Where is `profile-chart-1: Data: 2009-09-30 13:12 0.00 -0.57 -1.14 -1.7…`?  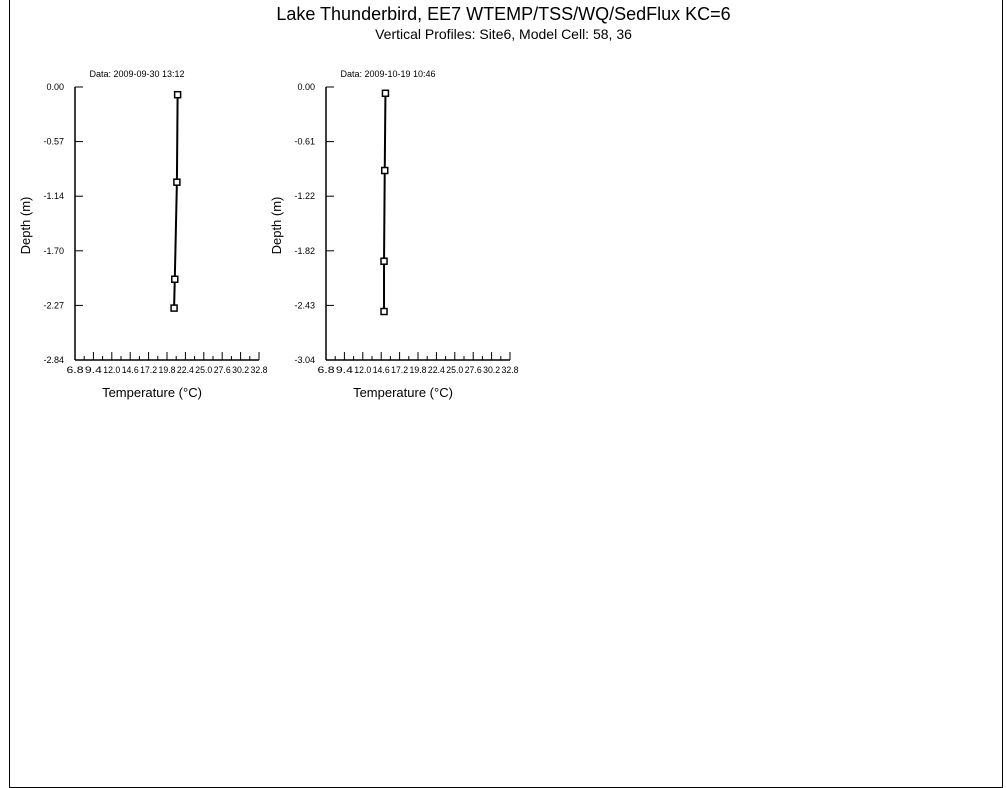 profile-chart-1: Data: 2009-09-30 13:12 0.00 -0.57 -1.14 -1.7… is located at coordinates (143, 234).